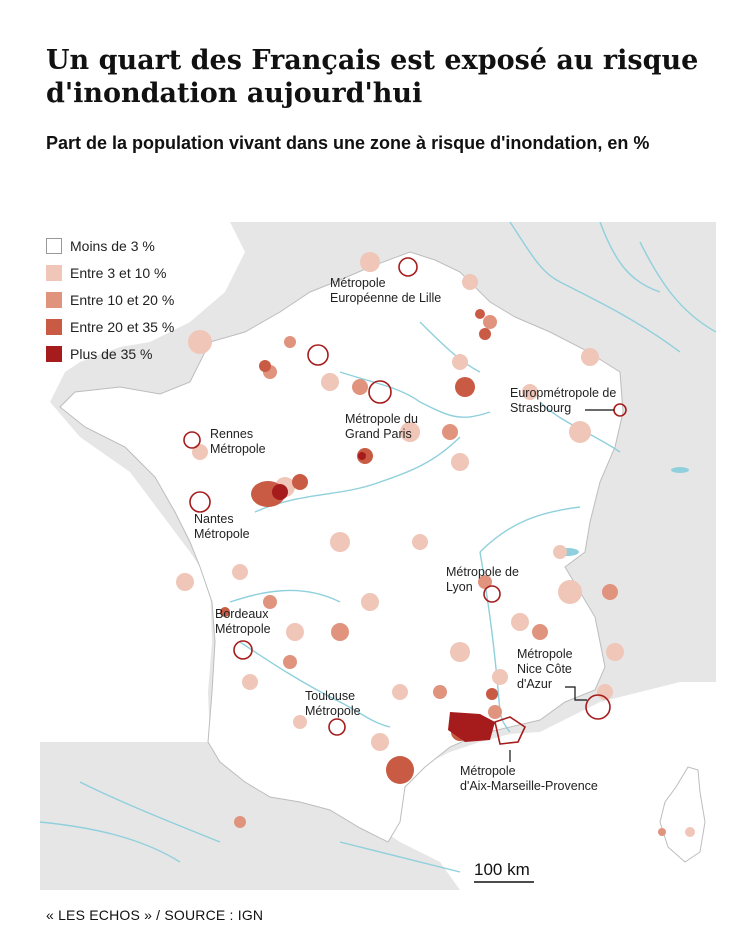 Image resolution: width=750 pixels, height=938 pixels. What do you see at coordinates (122, 326) in the screenshot?
I see `legend-label: Entre 20 et 35 %` at bounding box center [122, 326].